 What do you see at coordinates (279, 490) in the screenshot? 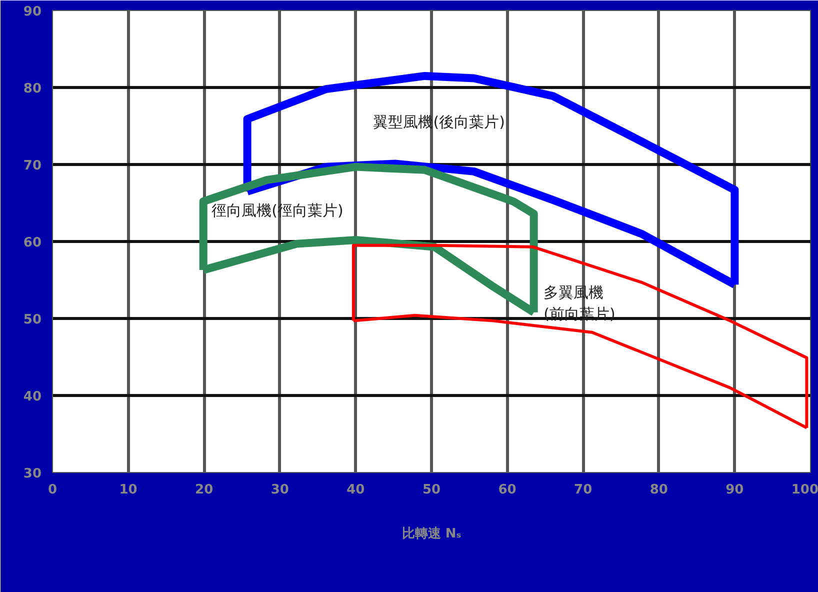
I see `x-tick-label: 30` at bounding box center [279, 490].